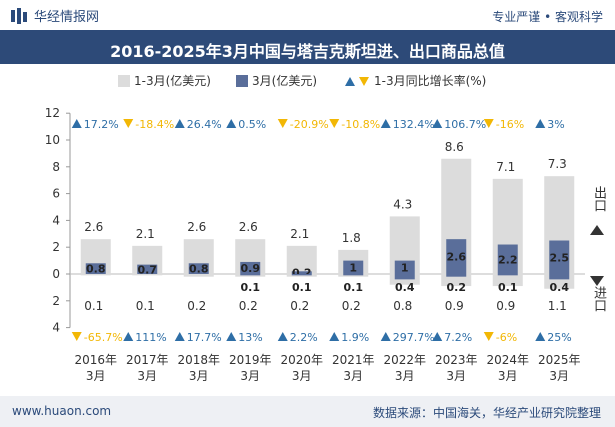 This screenshot has width=615, height=427. I want to click on import-growth-label: 2.2%, so click(304, 337).